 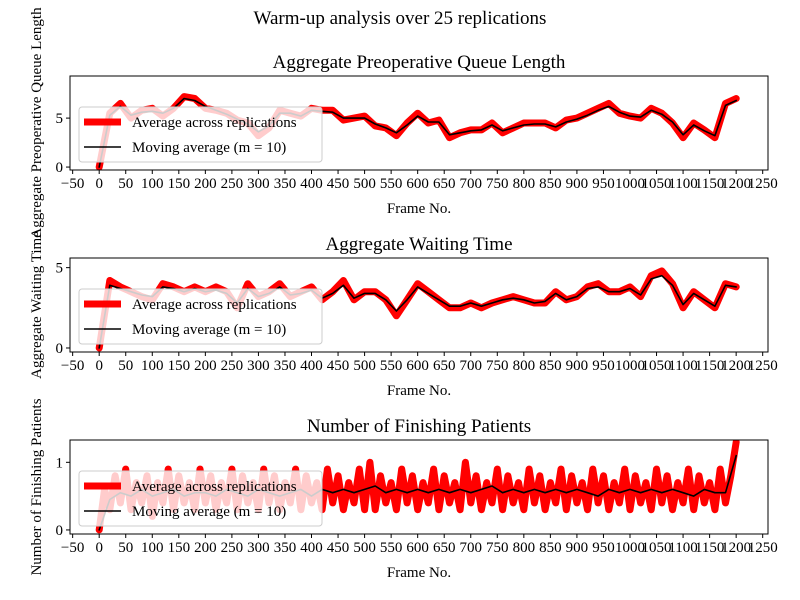 What do you see at coordinates (419, 426) in the screenshot?
I see `panel-title: Number of Finishing Patients` at bounding box center [419, 426].